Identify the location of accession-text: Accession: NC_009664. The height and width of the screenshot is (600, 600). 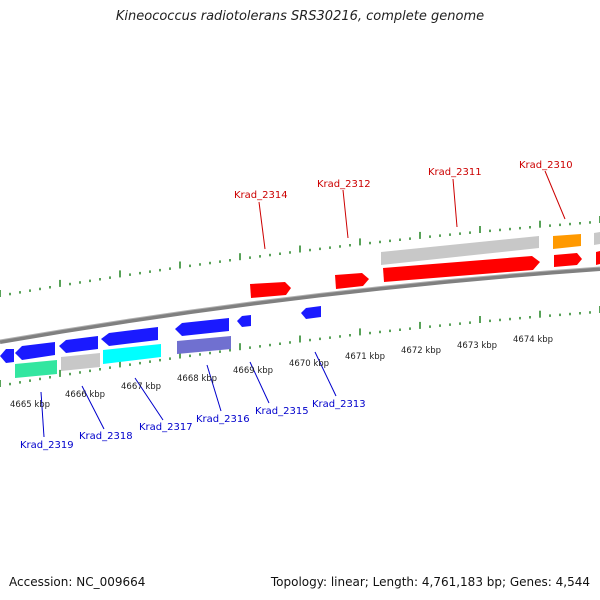
(77, 582).